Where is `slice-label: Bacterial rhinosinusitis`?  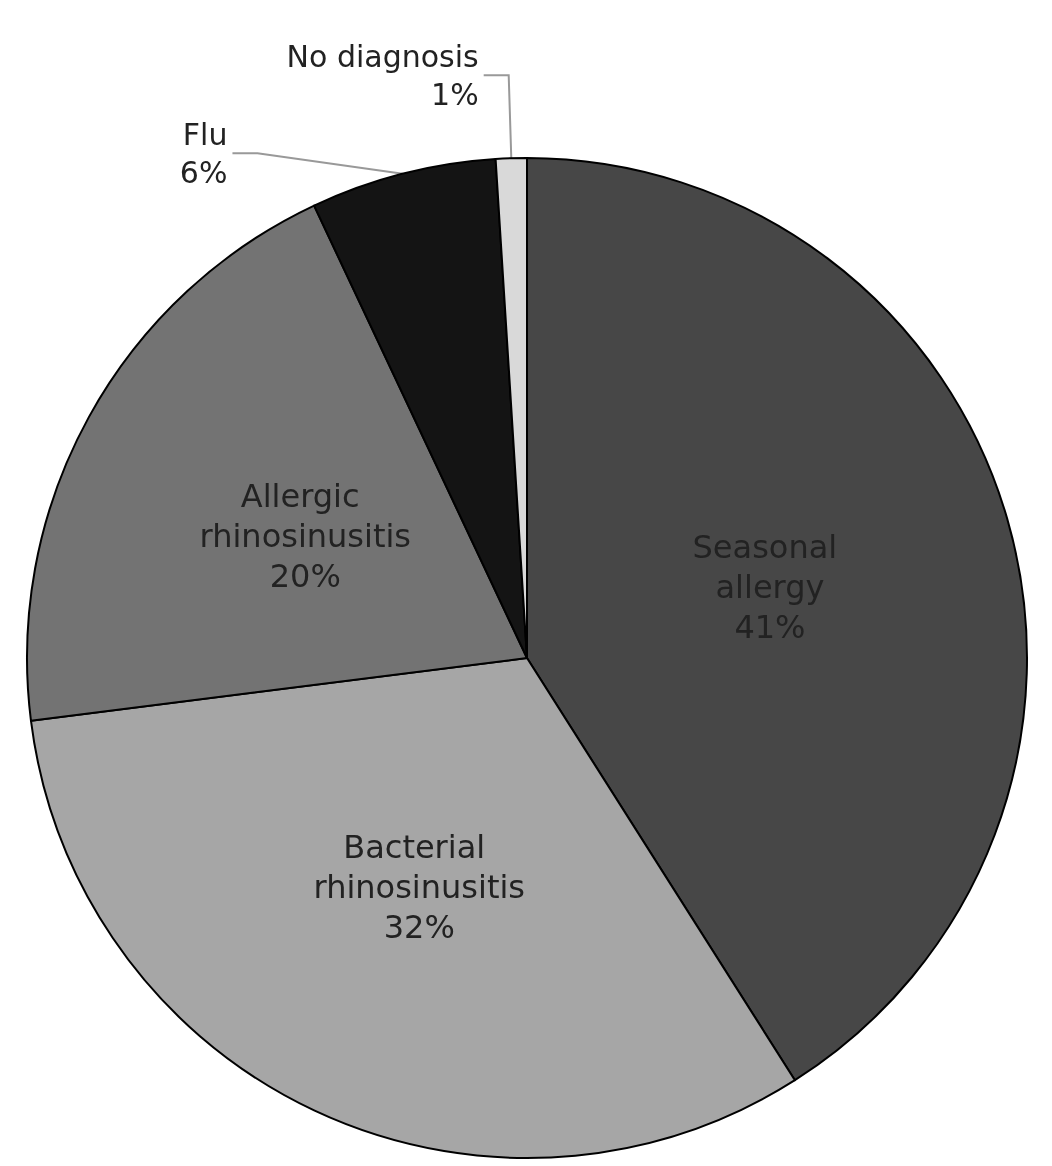 slice-label: Bacterial rhinosinusitis is located at coordinates (419, 866).